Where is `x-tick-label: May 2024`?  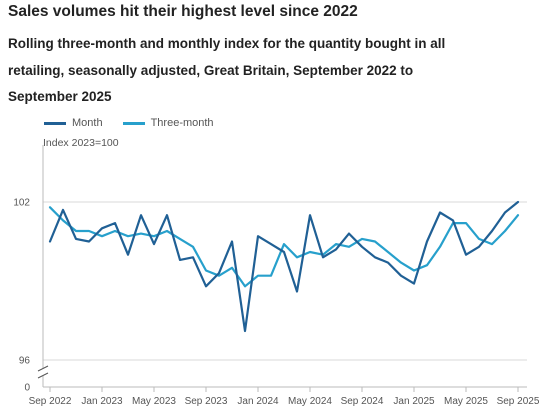 x-tick-label: May 2024 is located at coordinates (310, 401).